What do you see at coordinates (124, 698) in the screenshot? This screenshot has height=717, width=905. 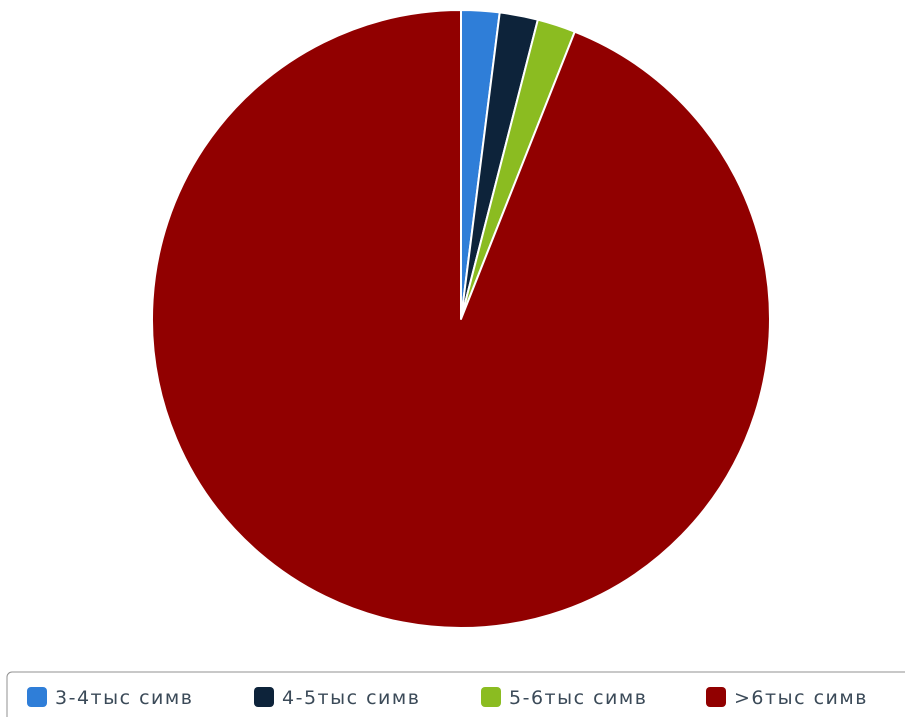 I see `legend-label: 3-4тыс симв` at bounding box center [124, 698].